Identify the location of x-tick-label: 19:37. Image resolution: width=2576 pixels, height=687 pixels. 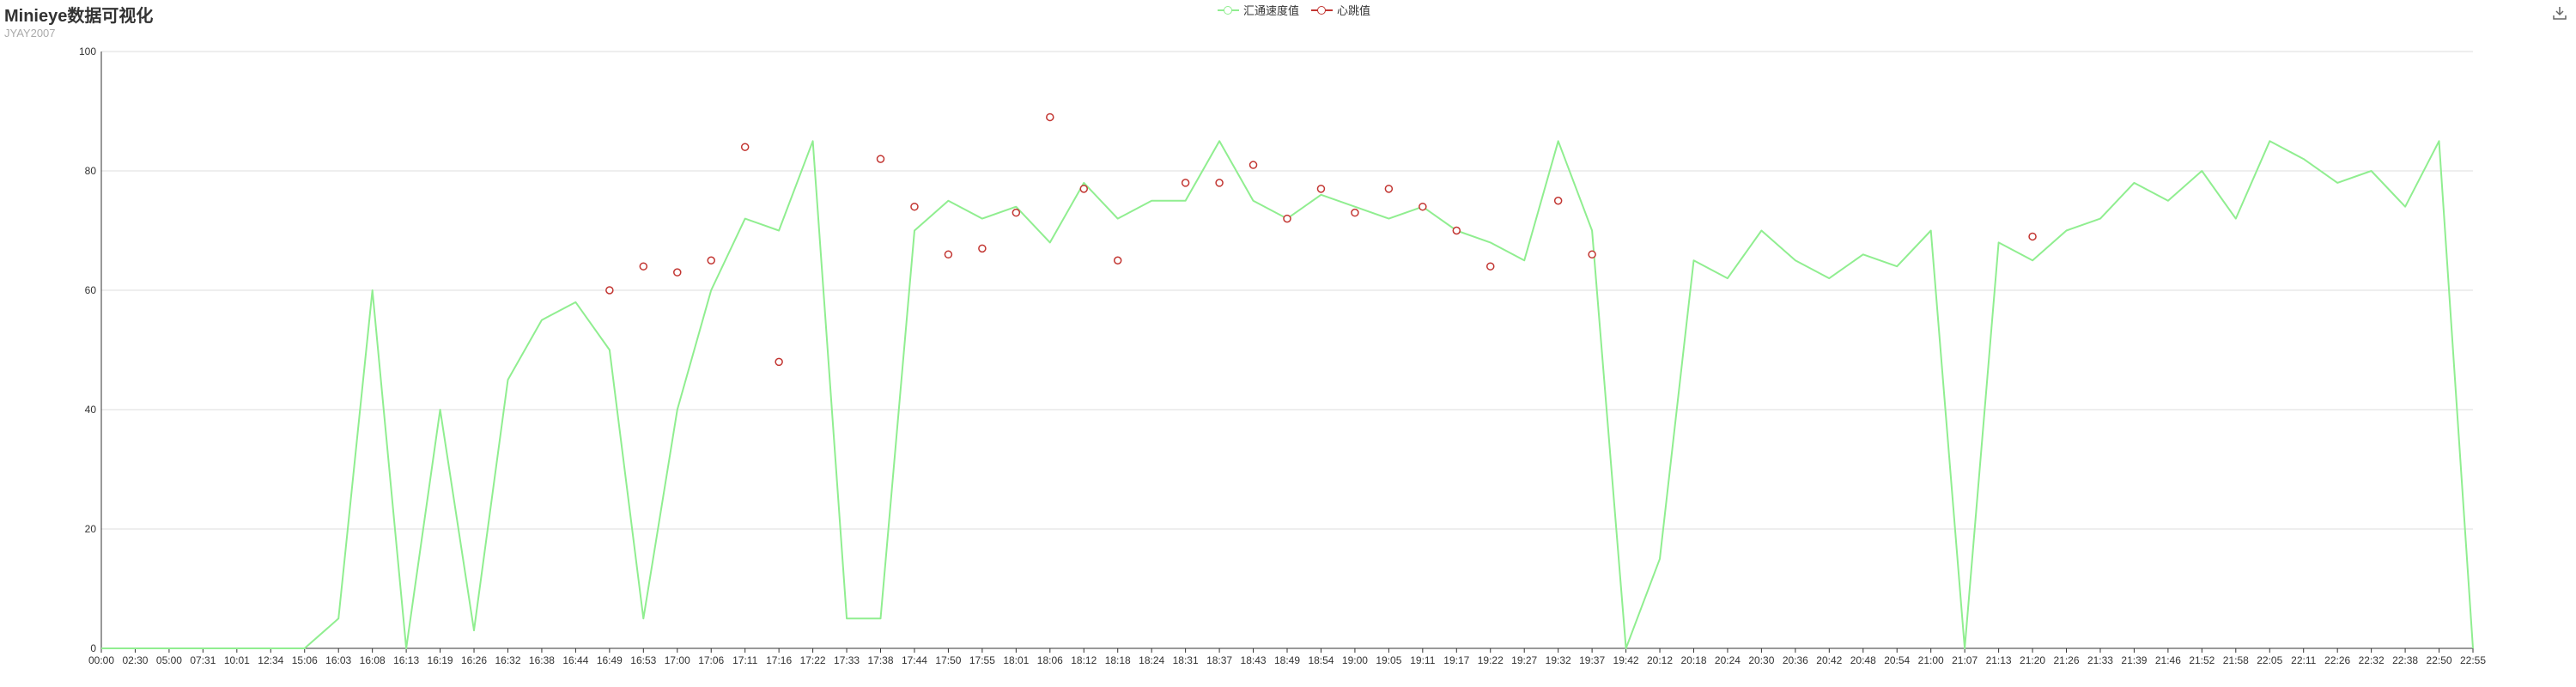
(1592, 660).